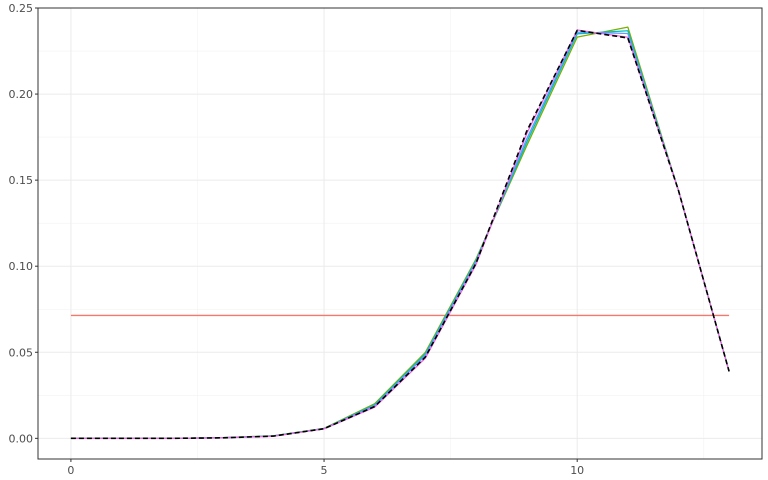 The width and height of the screenshot is (768, 480). Describe the element at coordinates (577, 470) in the screenshot. I see `x-tick-label: 10` at that location.